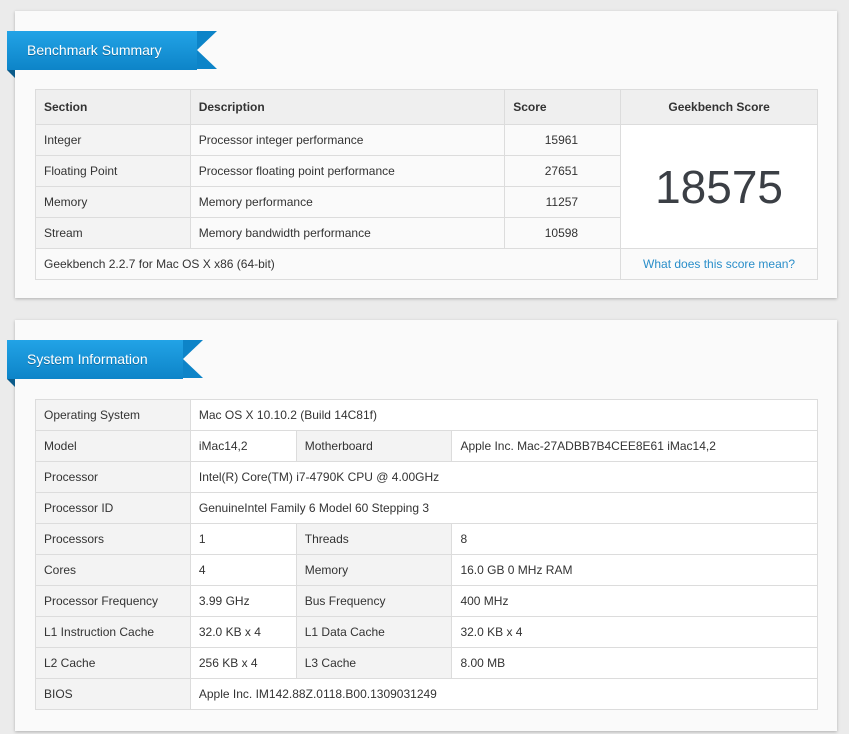  I want to click on l1-data-cache-value: 32.0 KB x 4, so click(634, 632).